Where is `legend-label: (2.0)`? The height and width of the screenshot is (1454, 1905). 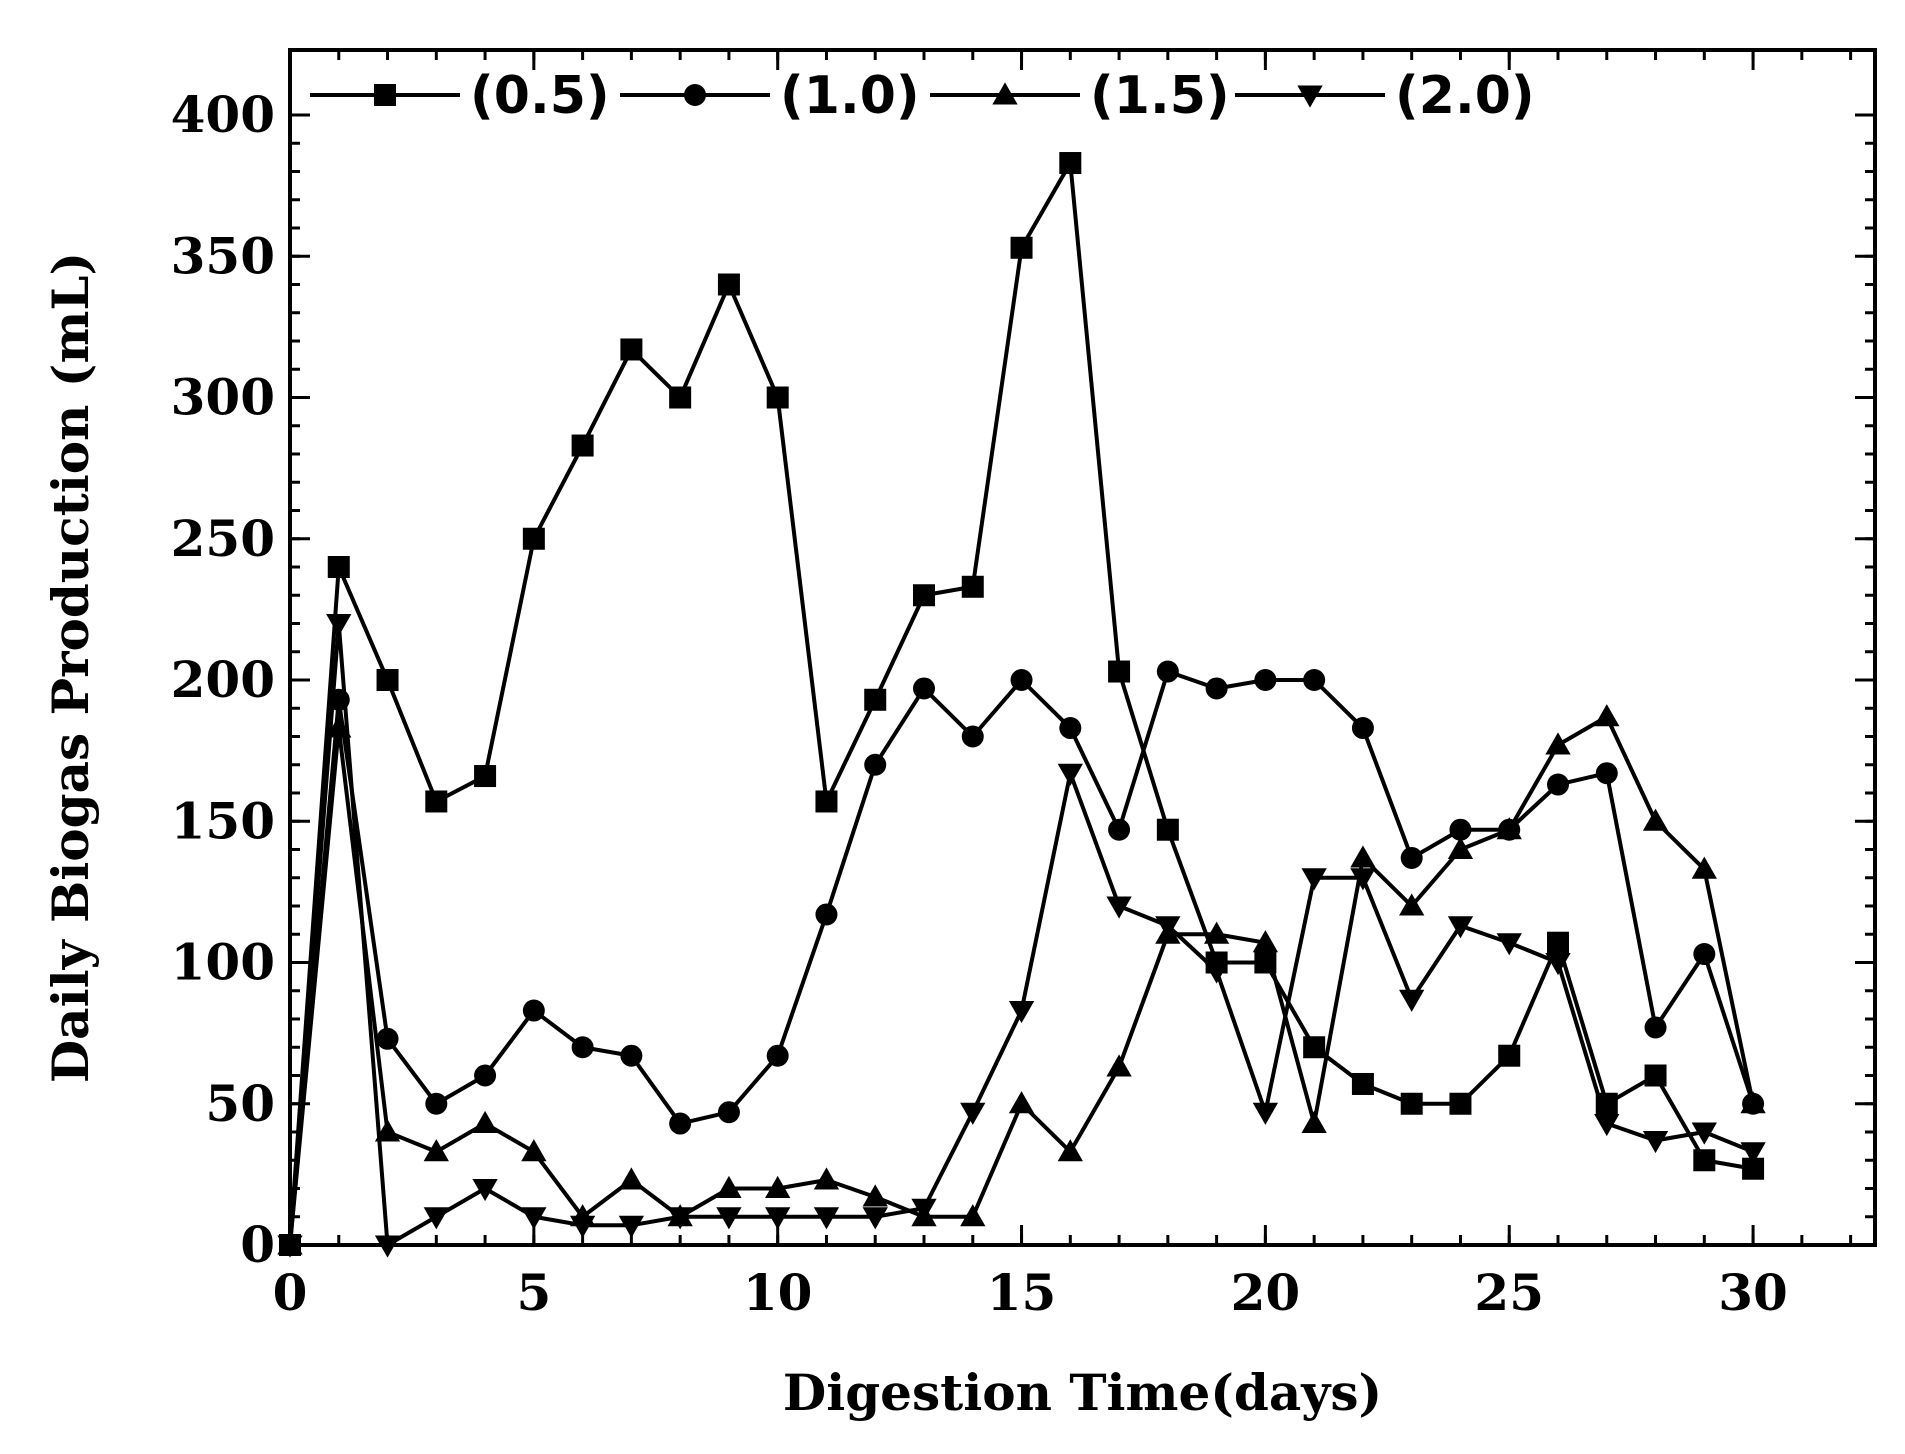 legend-label: (2.0) is located at coordinates (1465, 96).